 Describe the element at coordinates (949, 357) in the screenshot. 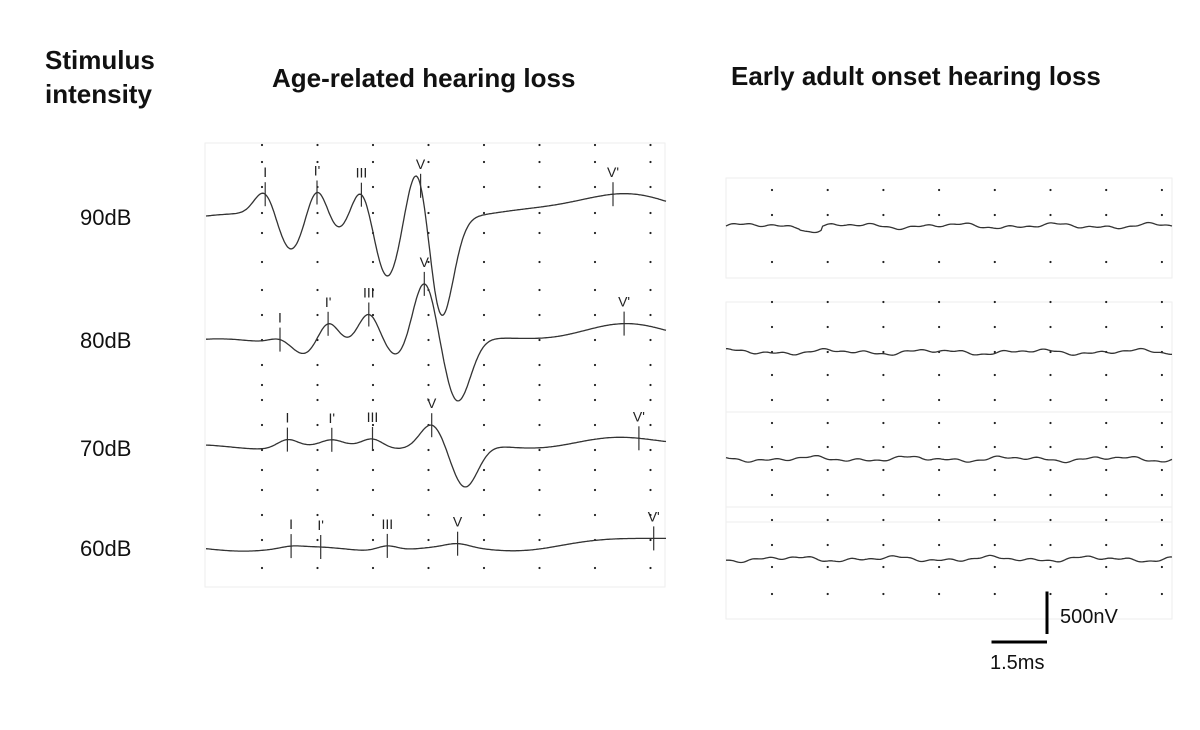

I see `right-panel-frame` at that location.